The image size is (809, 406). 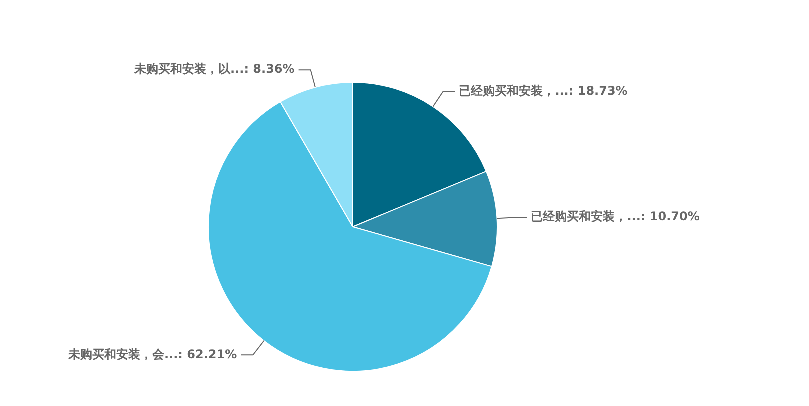 I want to click on slice-label: 未购买和安装，以...: 8.36%, so click(x=214, y=69).